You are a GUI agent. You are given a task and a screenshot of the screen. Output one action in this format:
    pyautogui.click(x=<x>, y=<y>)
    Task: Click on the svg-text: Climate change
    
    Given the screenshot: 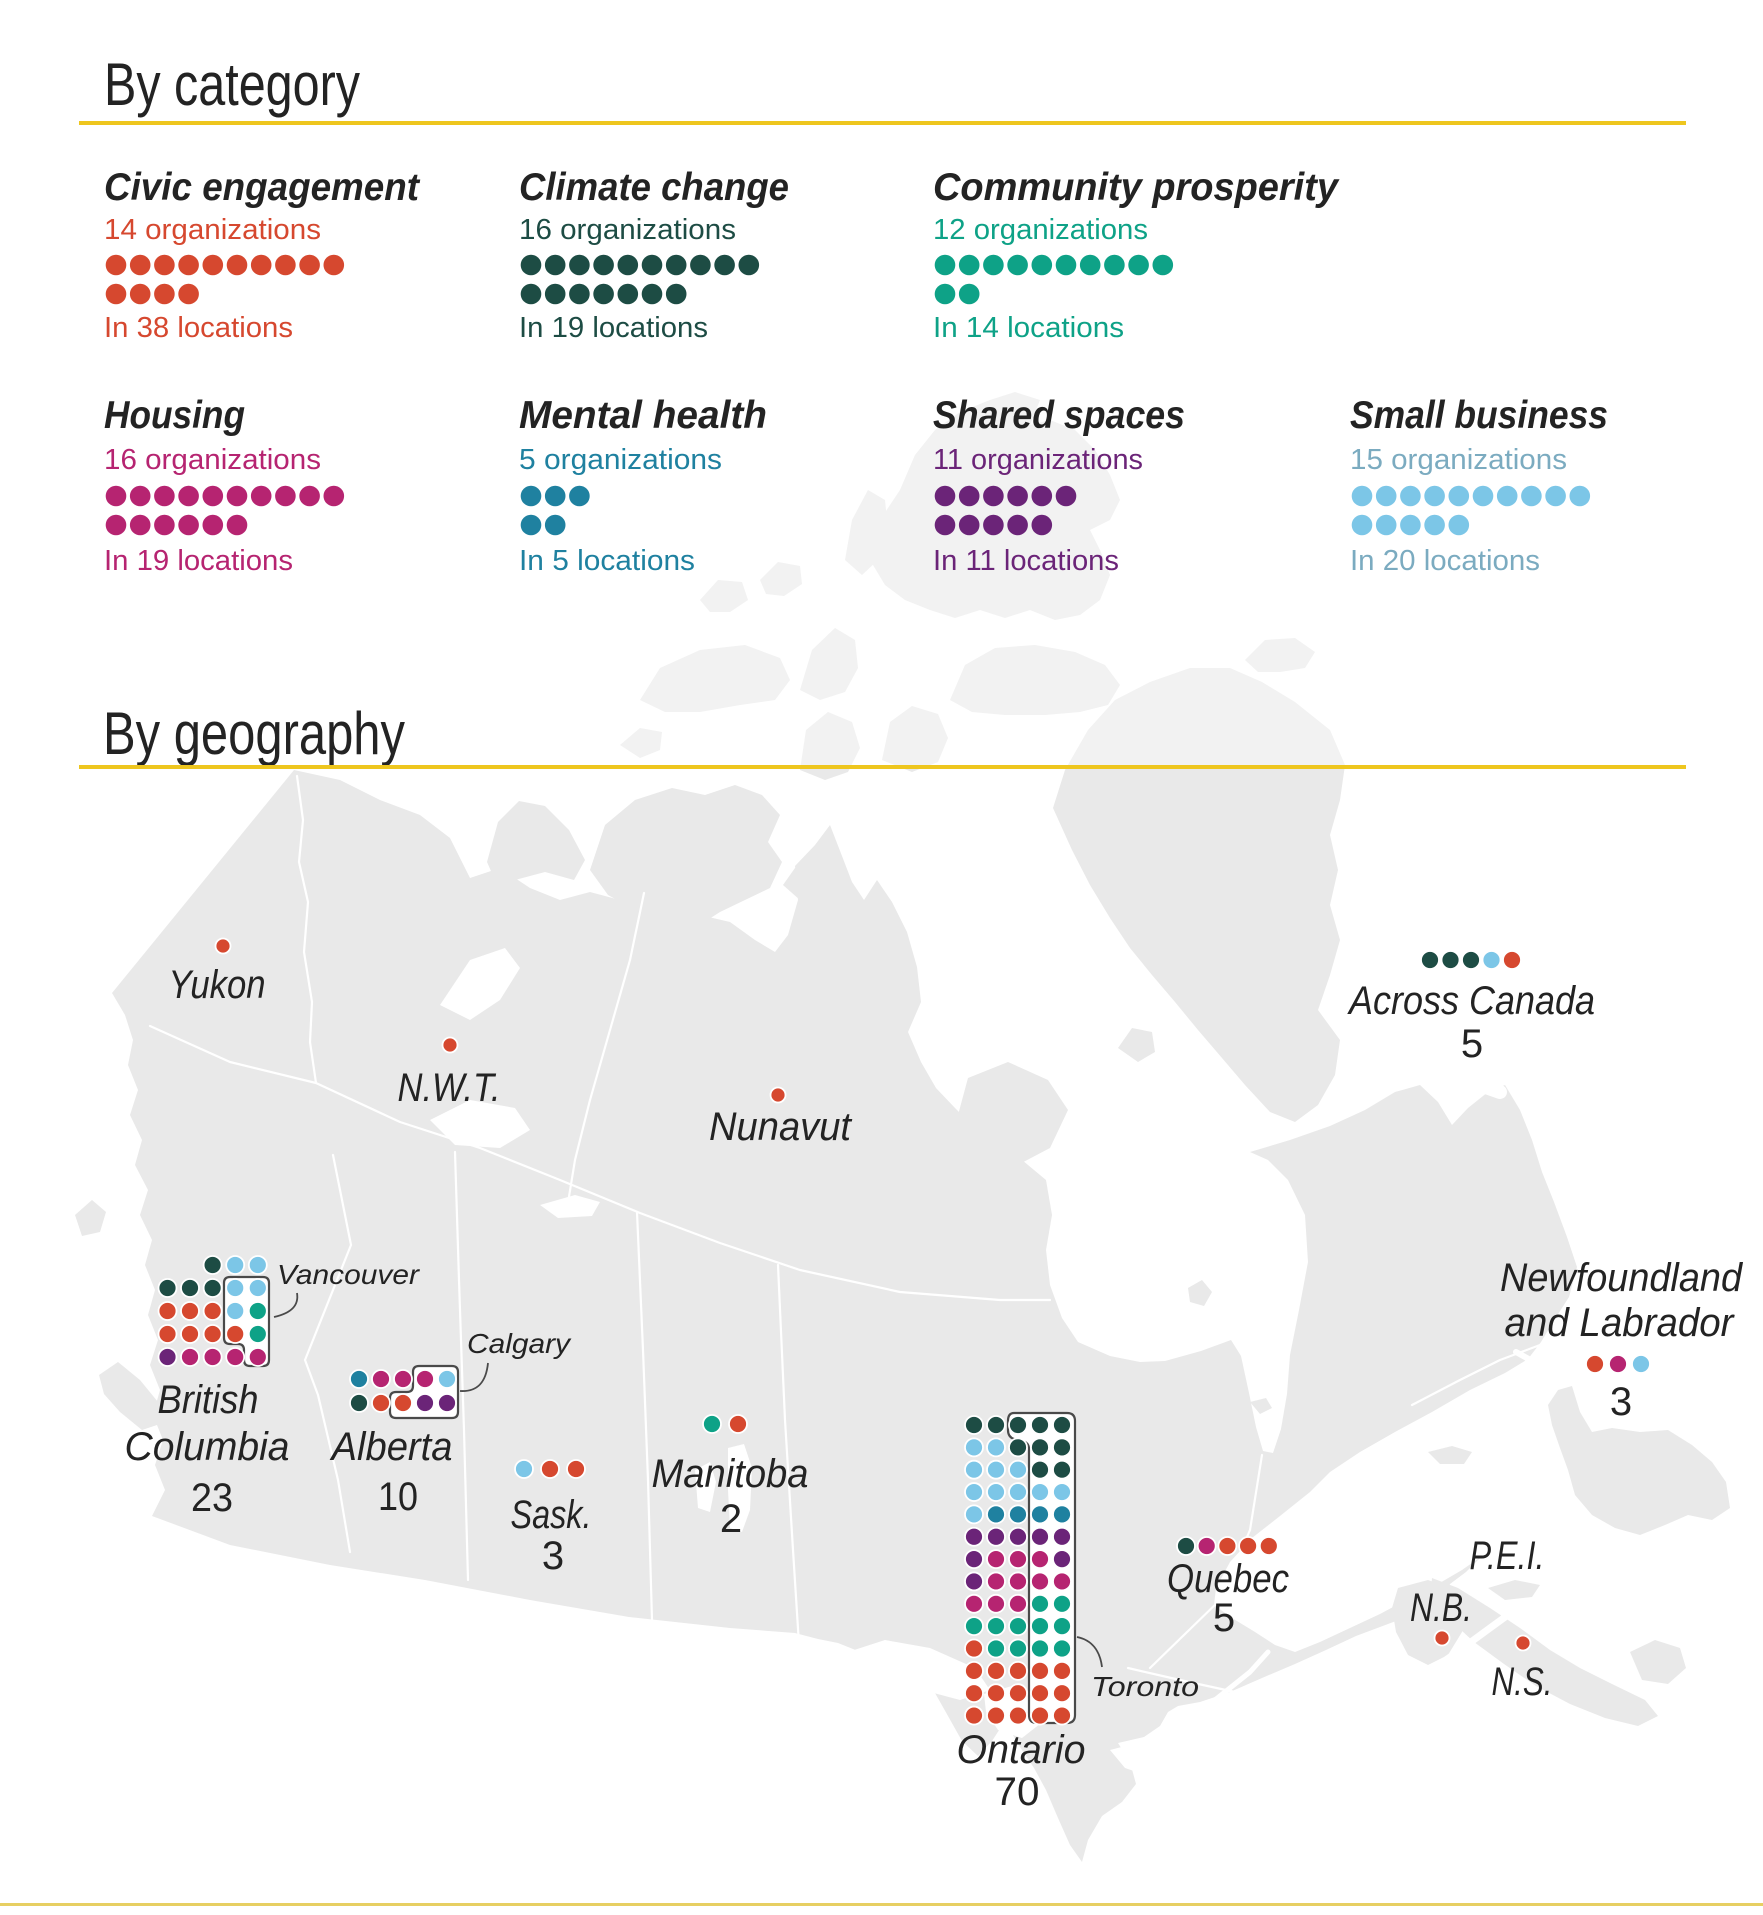 What is the action you would take?
    pyautogui.click(x=654, y=187)
    